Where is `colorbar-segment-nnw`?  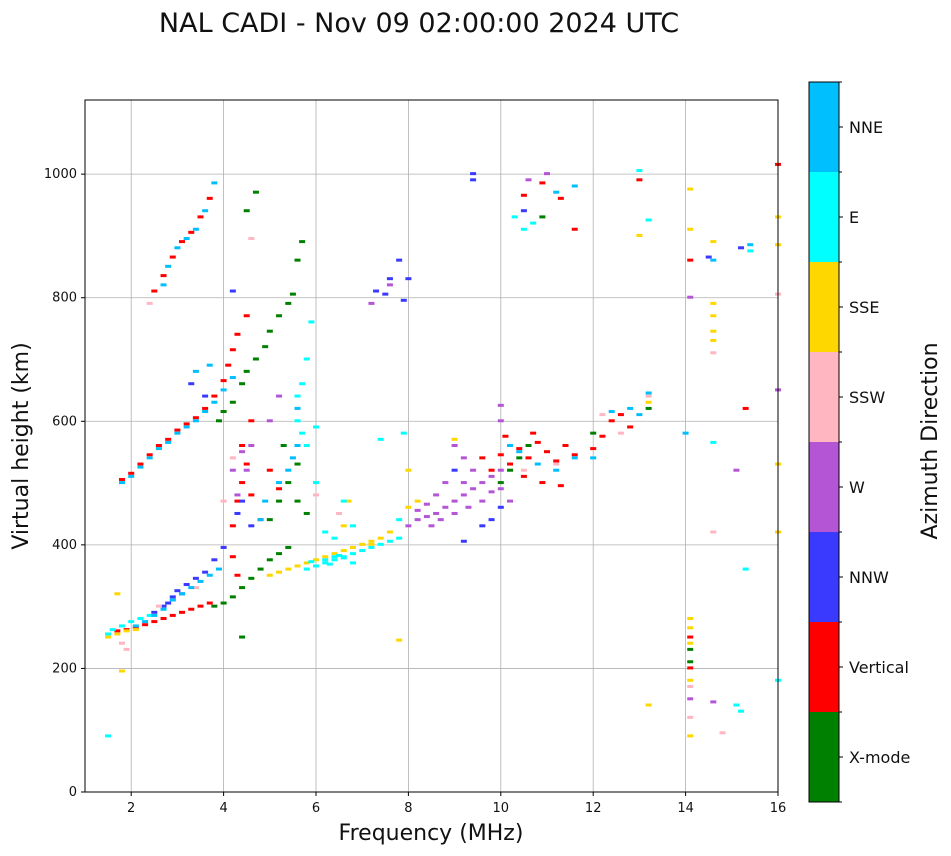
colorbar-segment-nnw is located at coordinates (824, 577).